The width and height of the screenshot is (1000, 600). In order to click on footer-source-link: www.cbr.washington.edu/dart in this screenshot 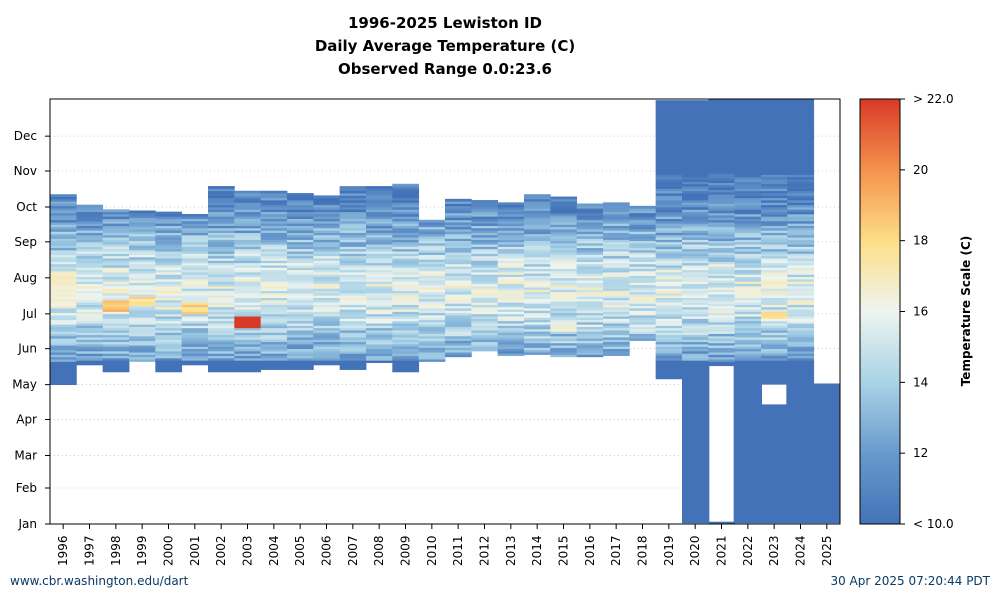, I will do `click(99, 581)`.